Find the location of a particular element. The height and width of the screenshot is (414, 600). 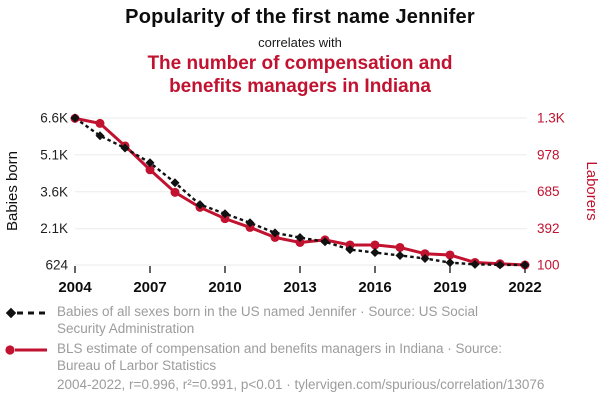

black-dashed-diamond-marker-icon is located at coordinates (26, 313).